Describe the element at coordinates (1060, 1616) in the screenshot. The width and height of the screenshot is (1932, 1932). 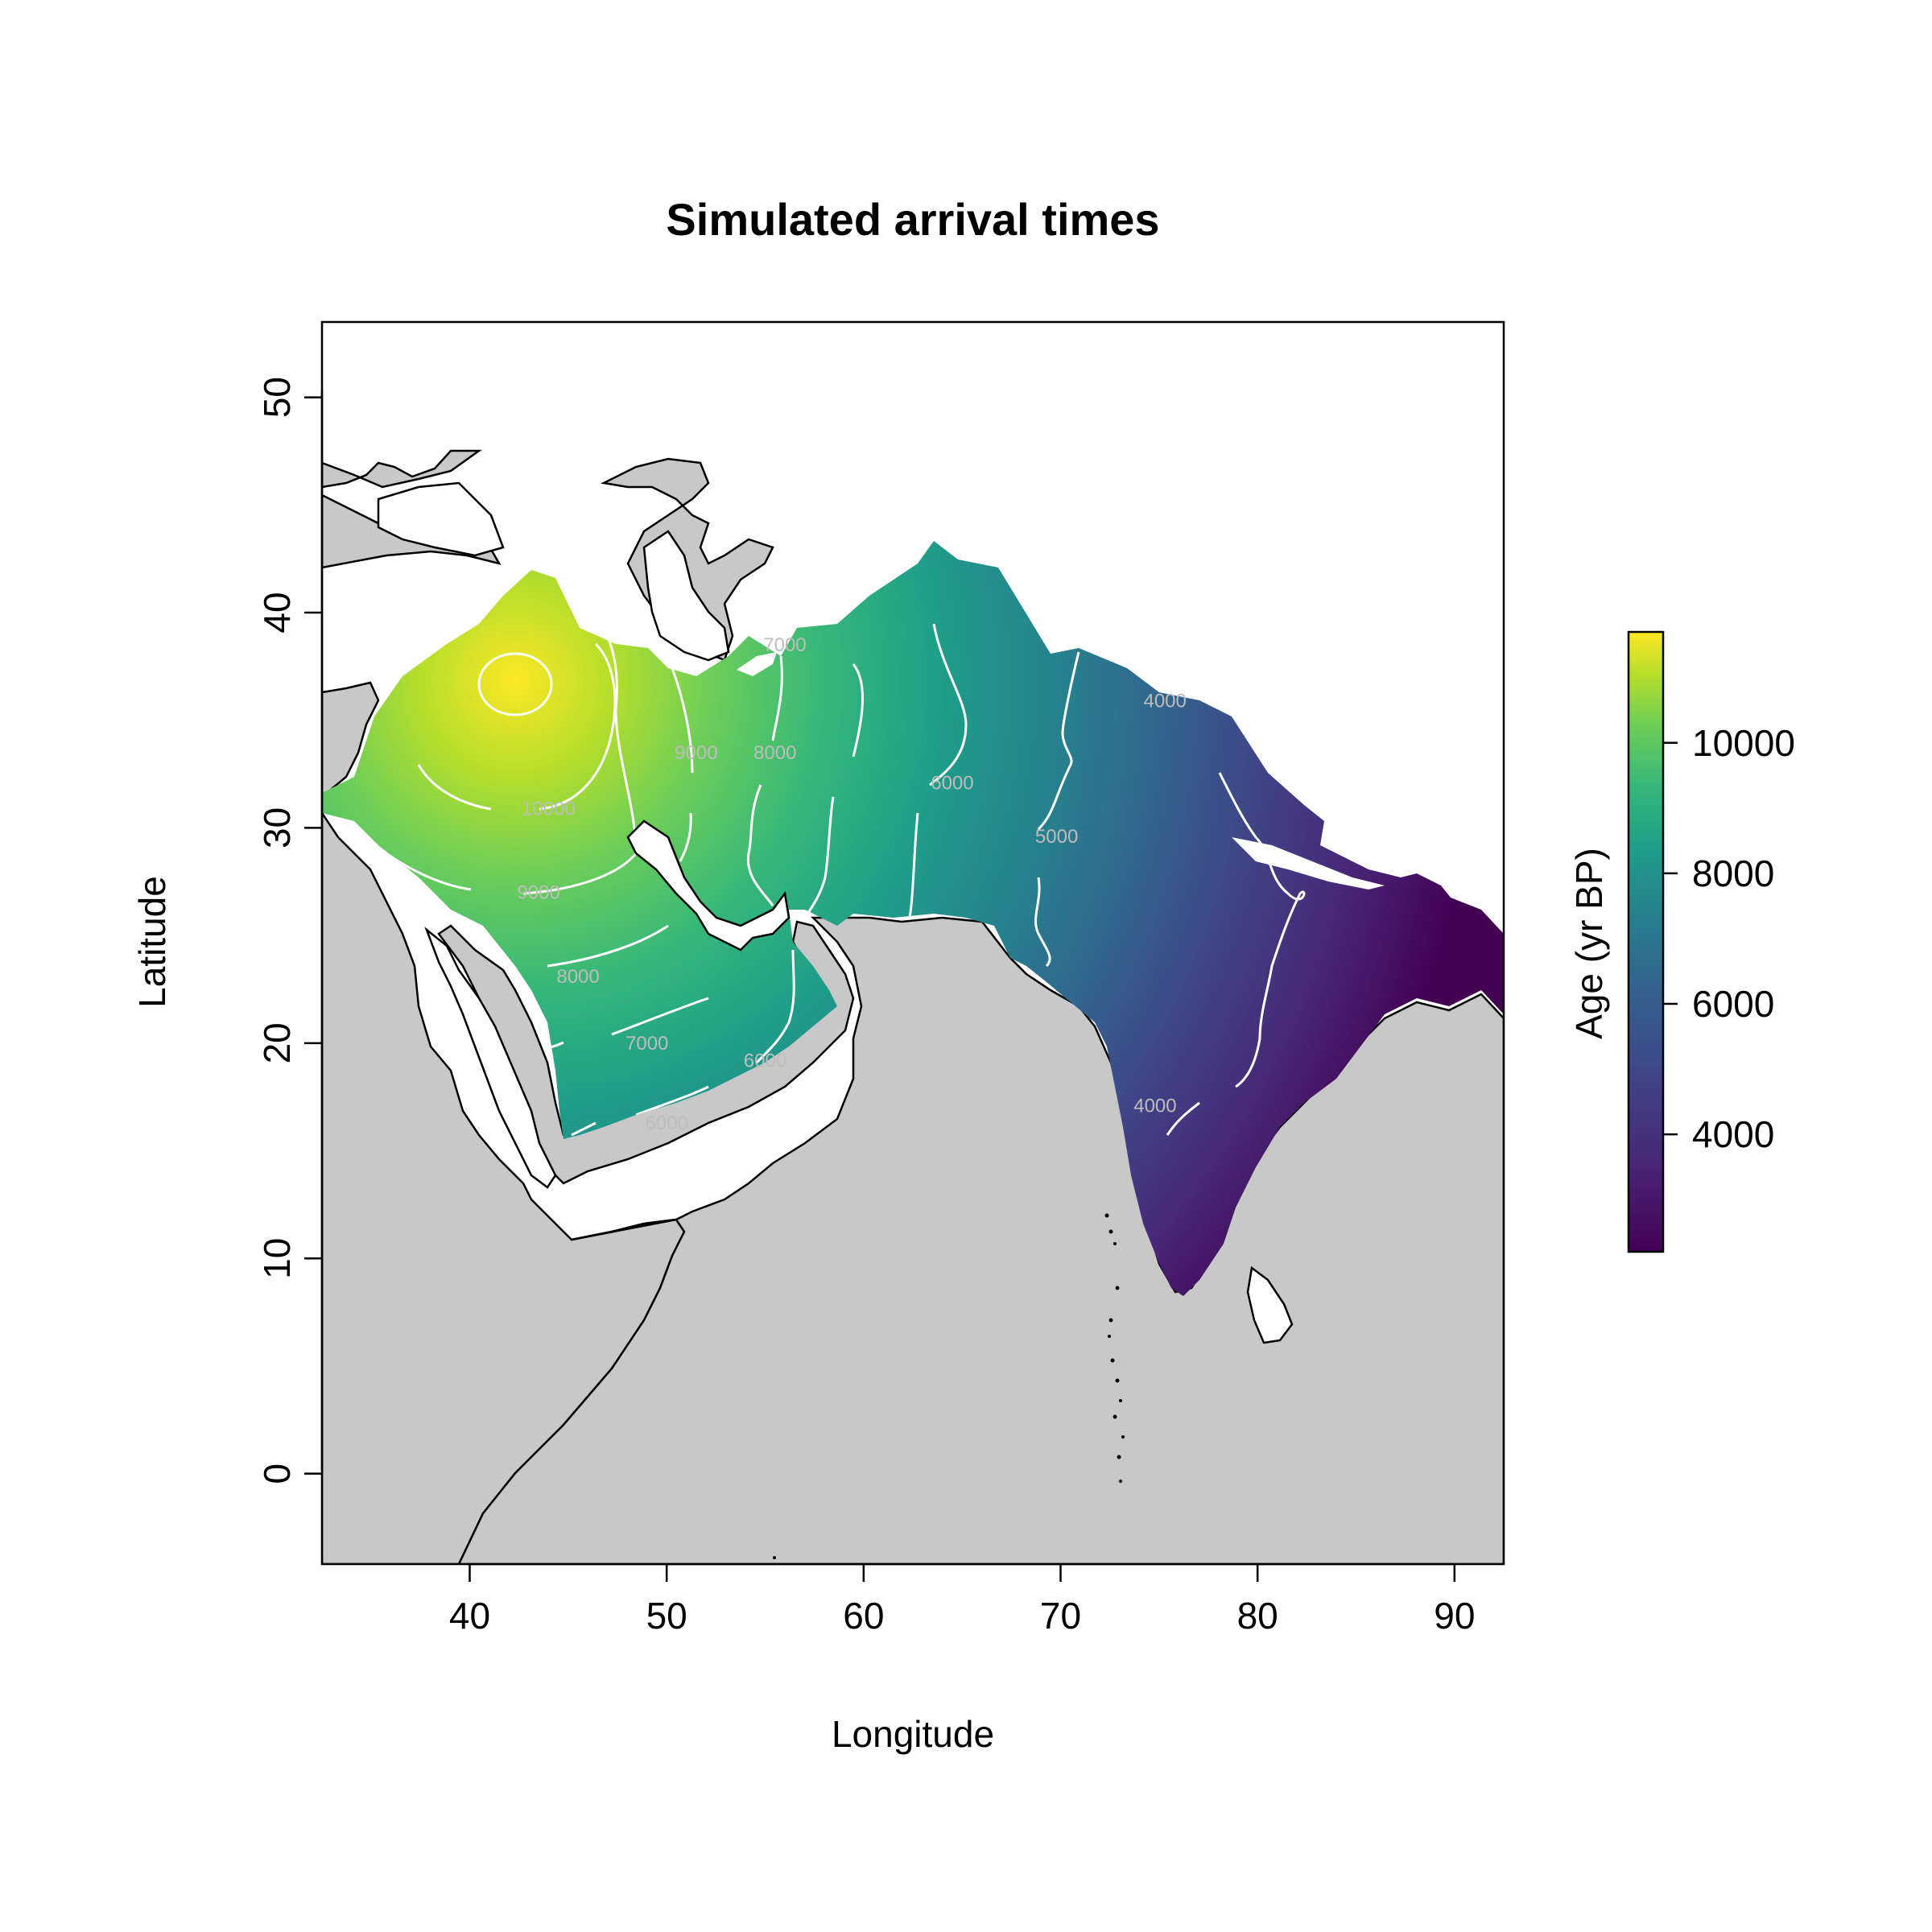
I see `x-tick-label: 70` at that location.